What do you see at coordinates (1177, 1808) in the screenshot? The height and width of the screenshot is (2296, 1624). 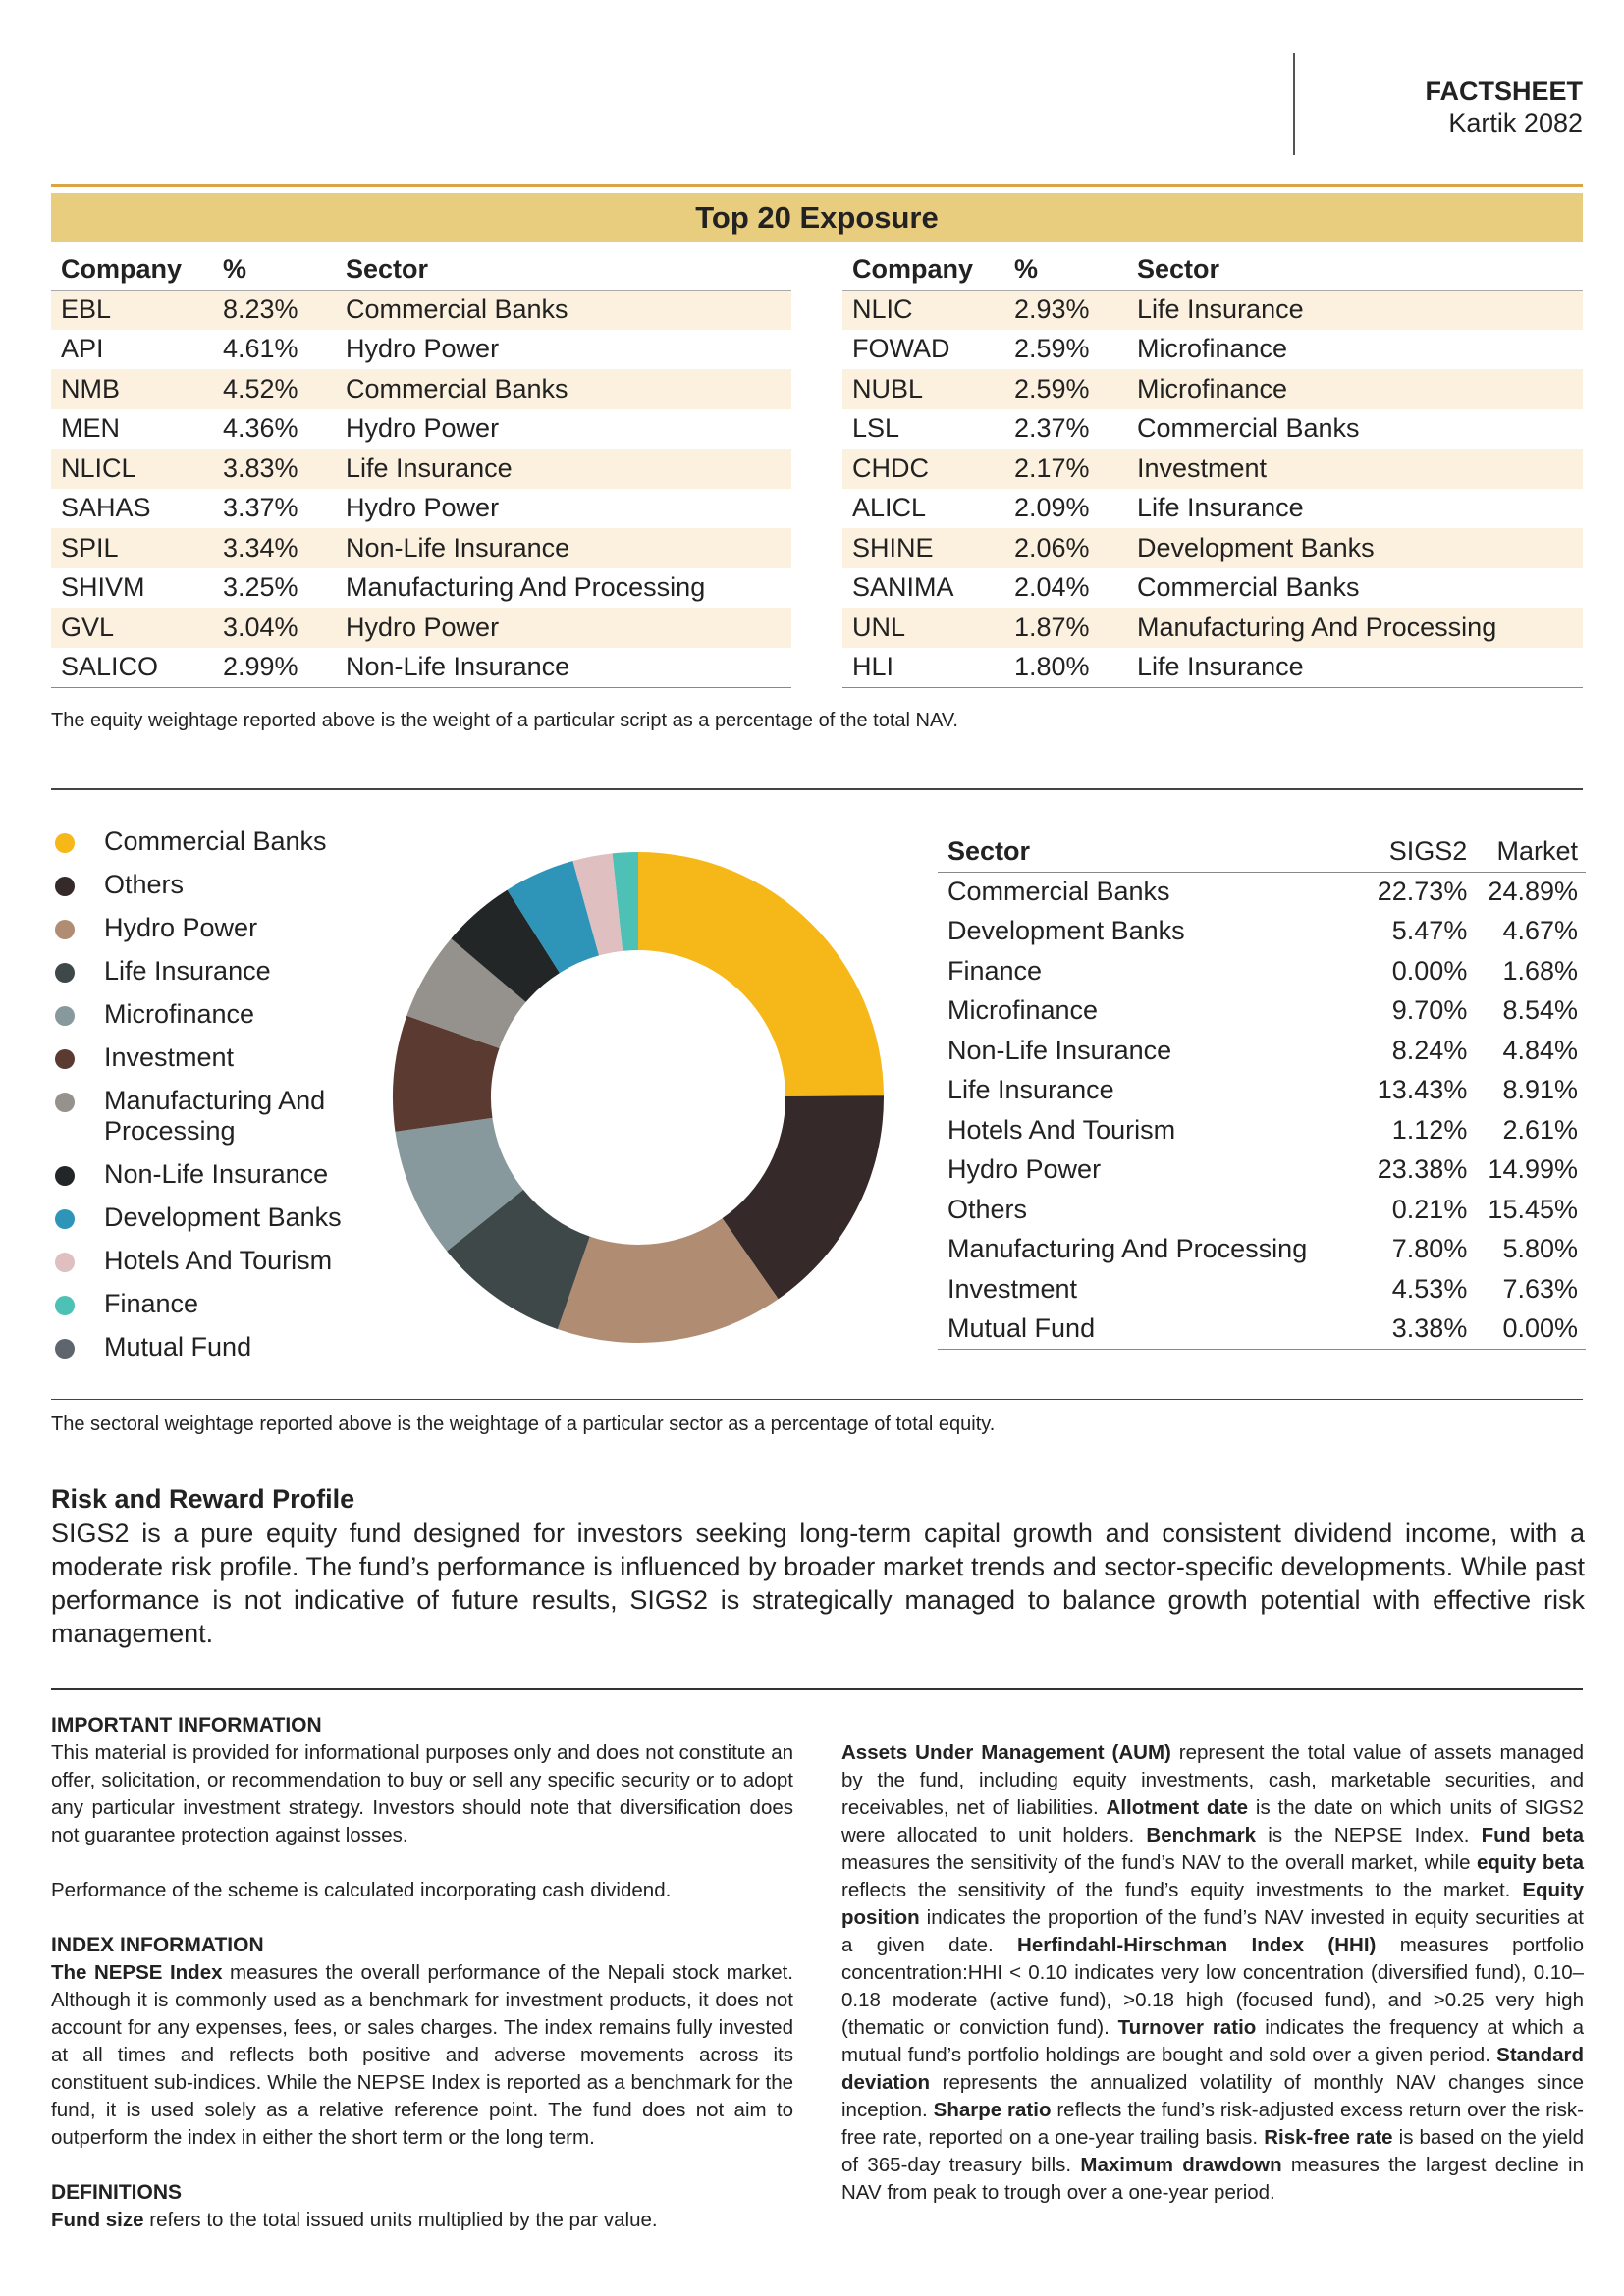 I see `definition-term: Allotment date` at bounding box center [1177, 1808].